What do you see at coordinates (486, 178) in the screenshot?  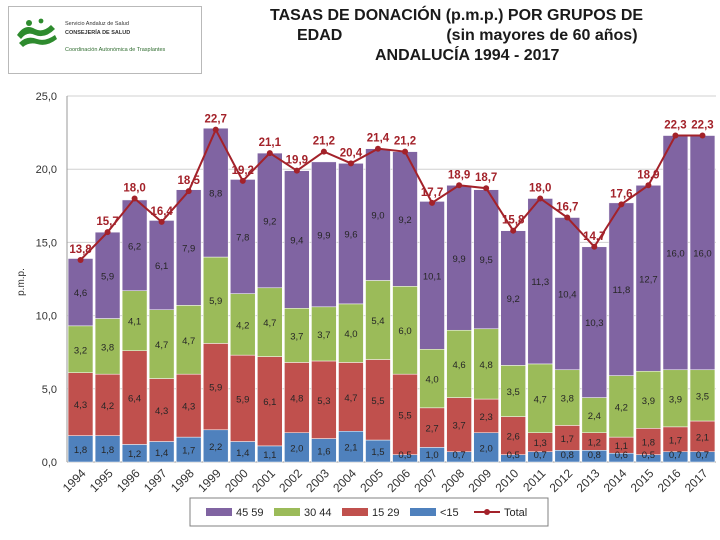 I see `total-value-label: 18,7` at bounding box center [486, 178].